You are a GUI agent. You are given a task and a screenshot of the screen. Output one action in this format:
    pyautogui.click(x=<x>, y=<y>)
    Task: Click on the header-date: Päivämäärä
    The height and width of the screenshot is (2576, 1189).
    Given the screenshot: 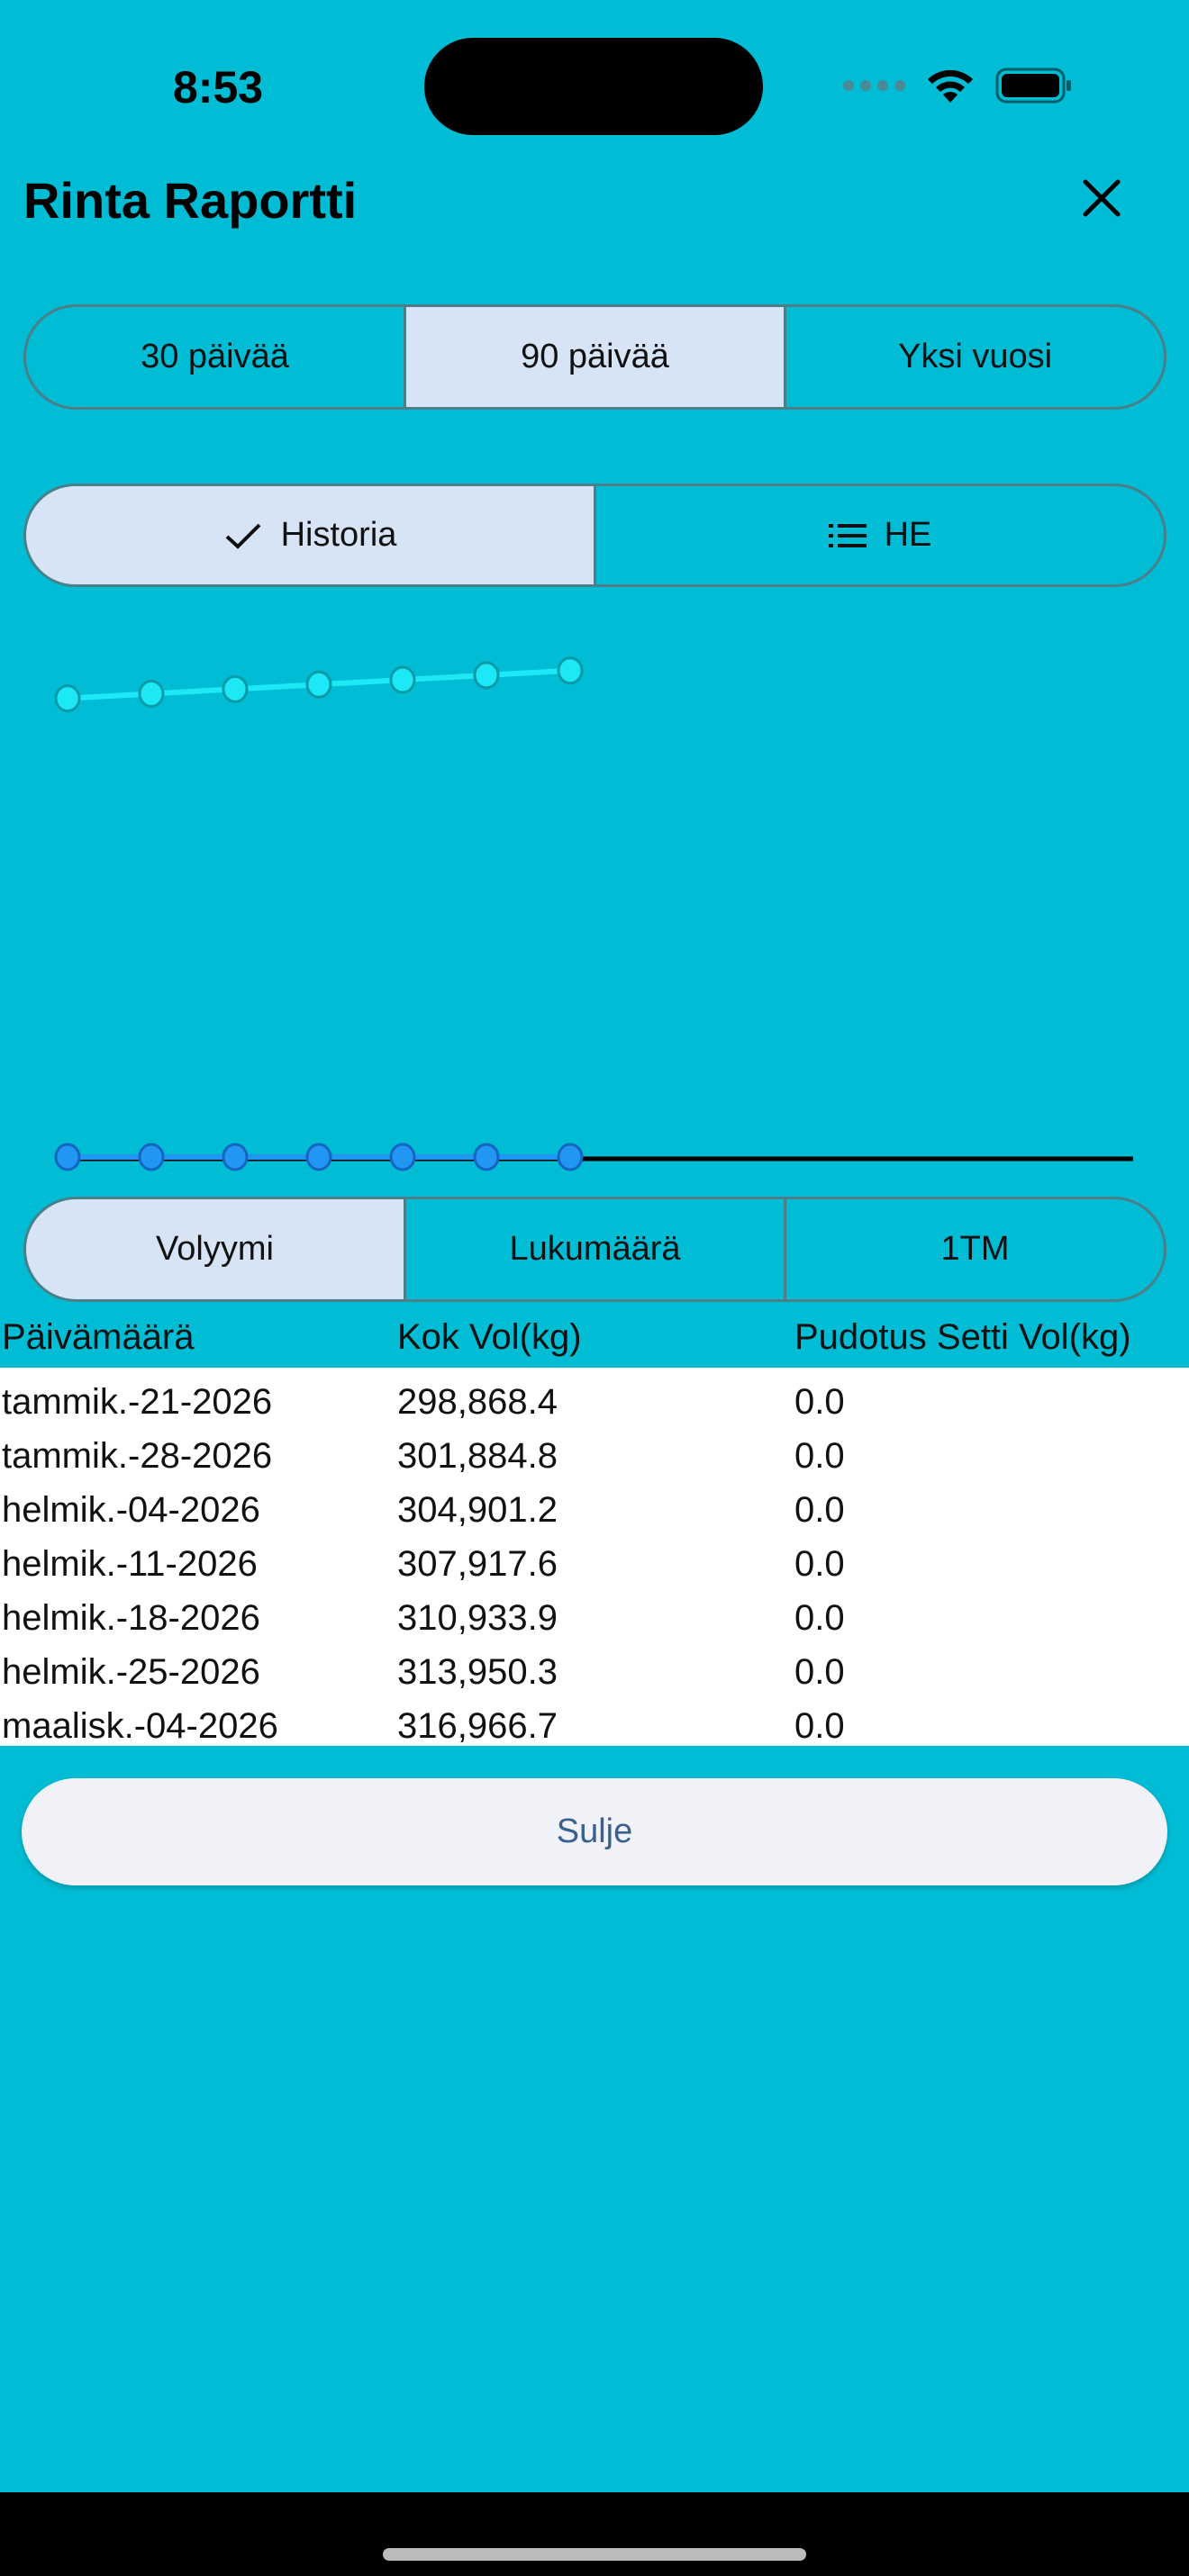 What is the action you would take?
    pyautogui.click(x=99, y=1337)
    